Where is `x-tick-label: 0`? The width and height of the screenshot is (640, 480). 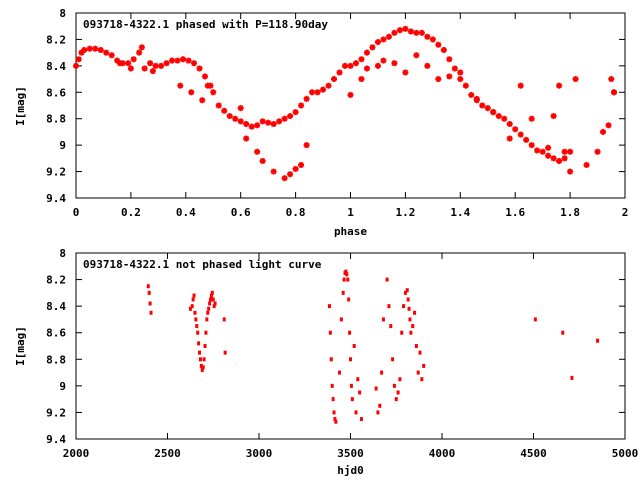
x-tick-label: 0 is located at coordinates (76, 212).